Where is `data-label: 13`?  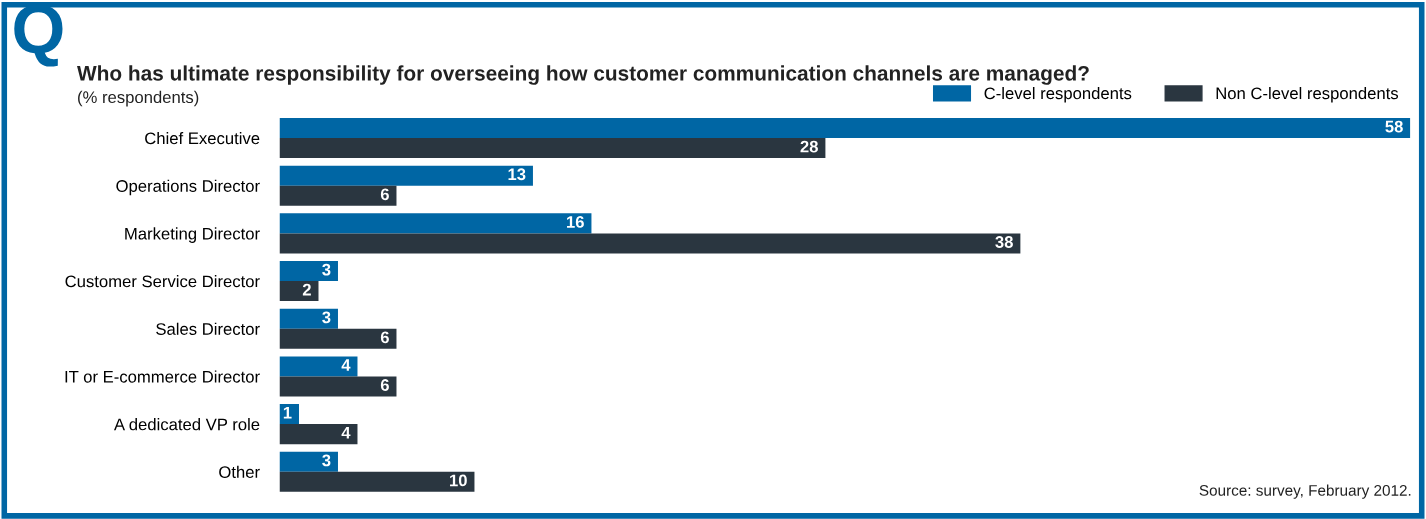 data-label: 13 is located at coordinates (517, 174).